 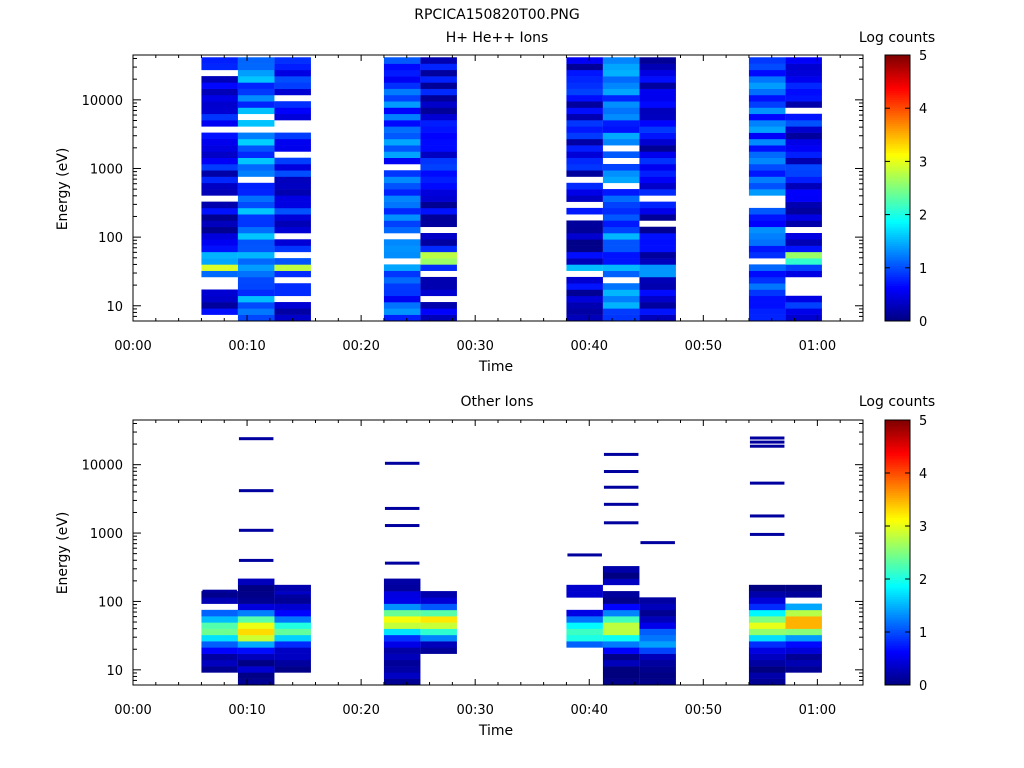 What do you see at coordinates (923, 580) in the screenshot?
I see `colorbar-tick-label: 2` at bounding box center [923, 580].